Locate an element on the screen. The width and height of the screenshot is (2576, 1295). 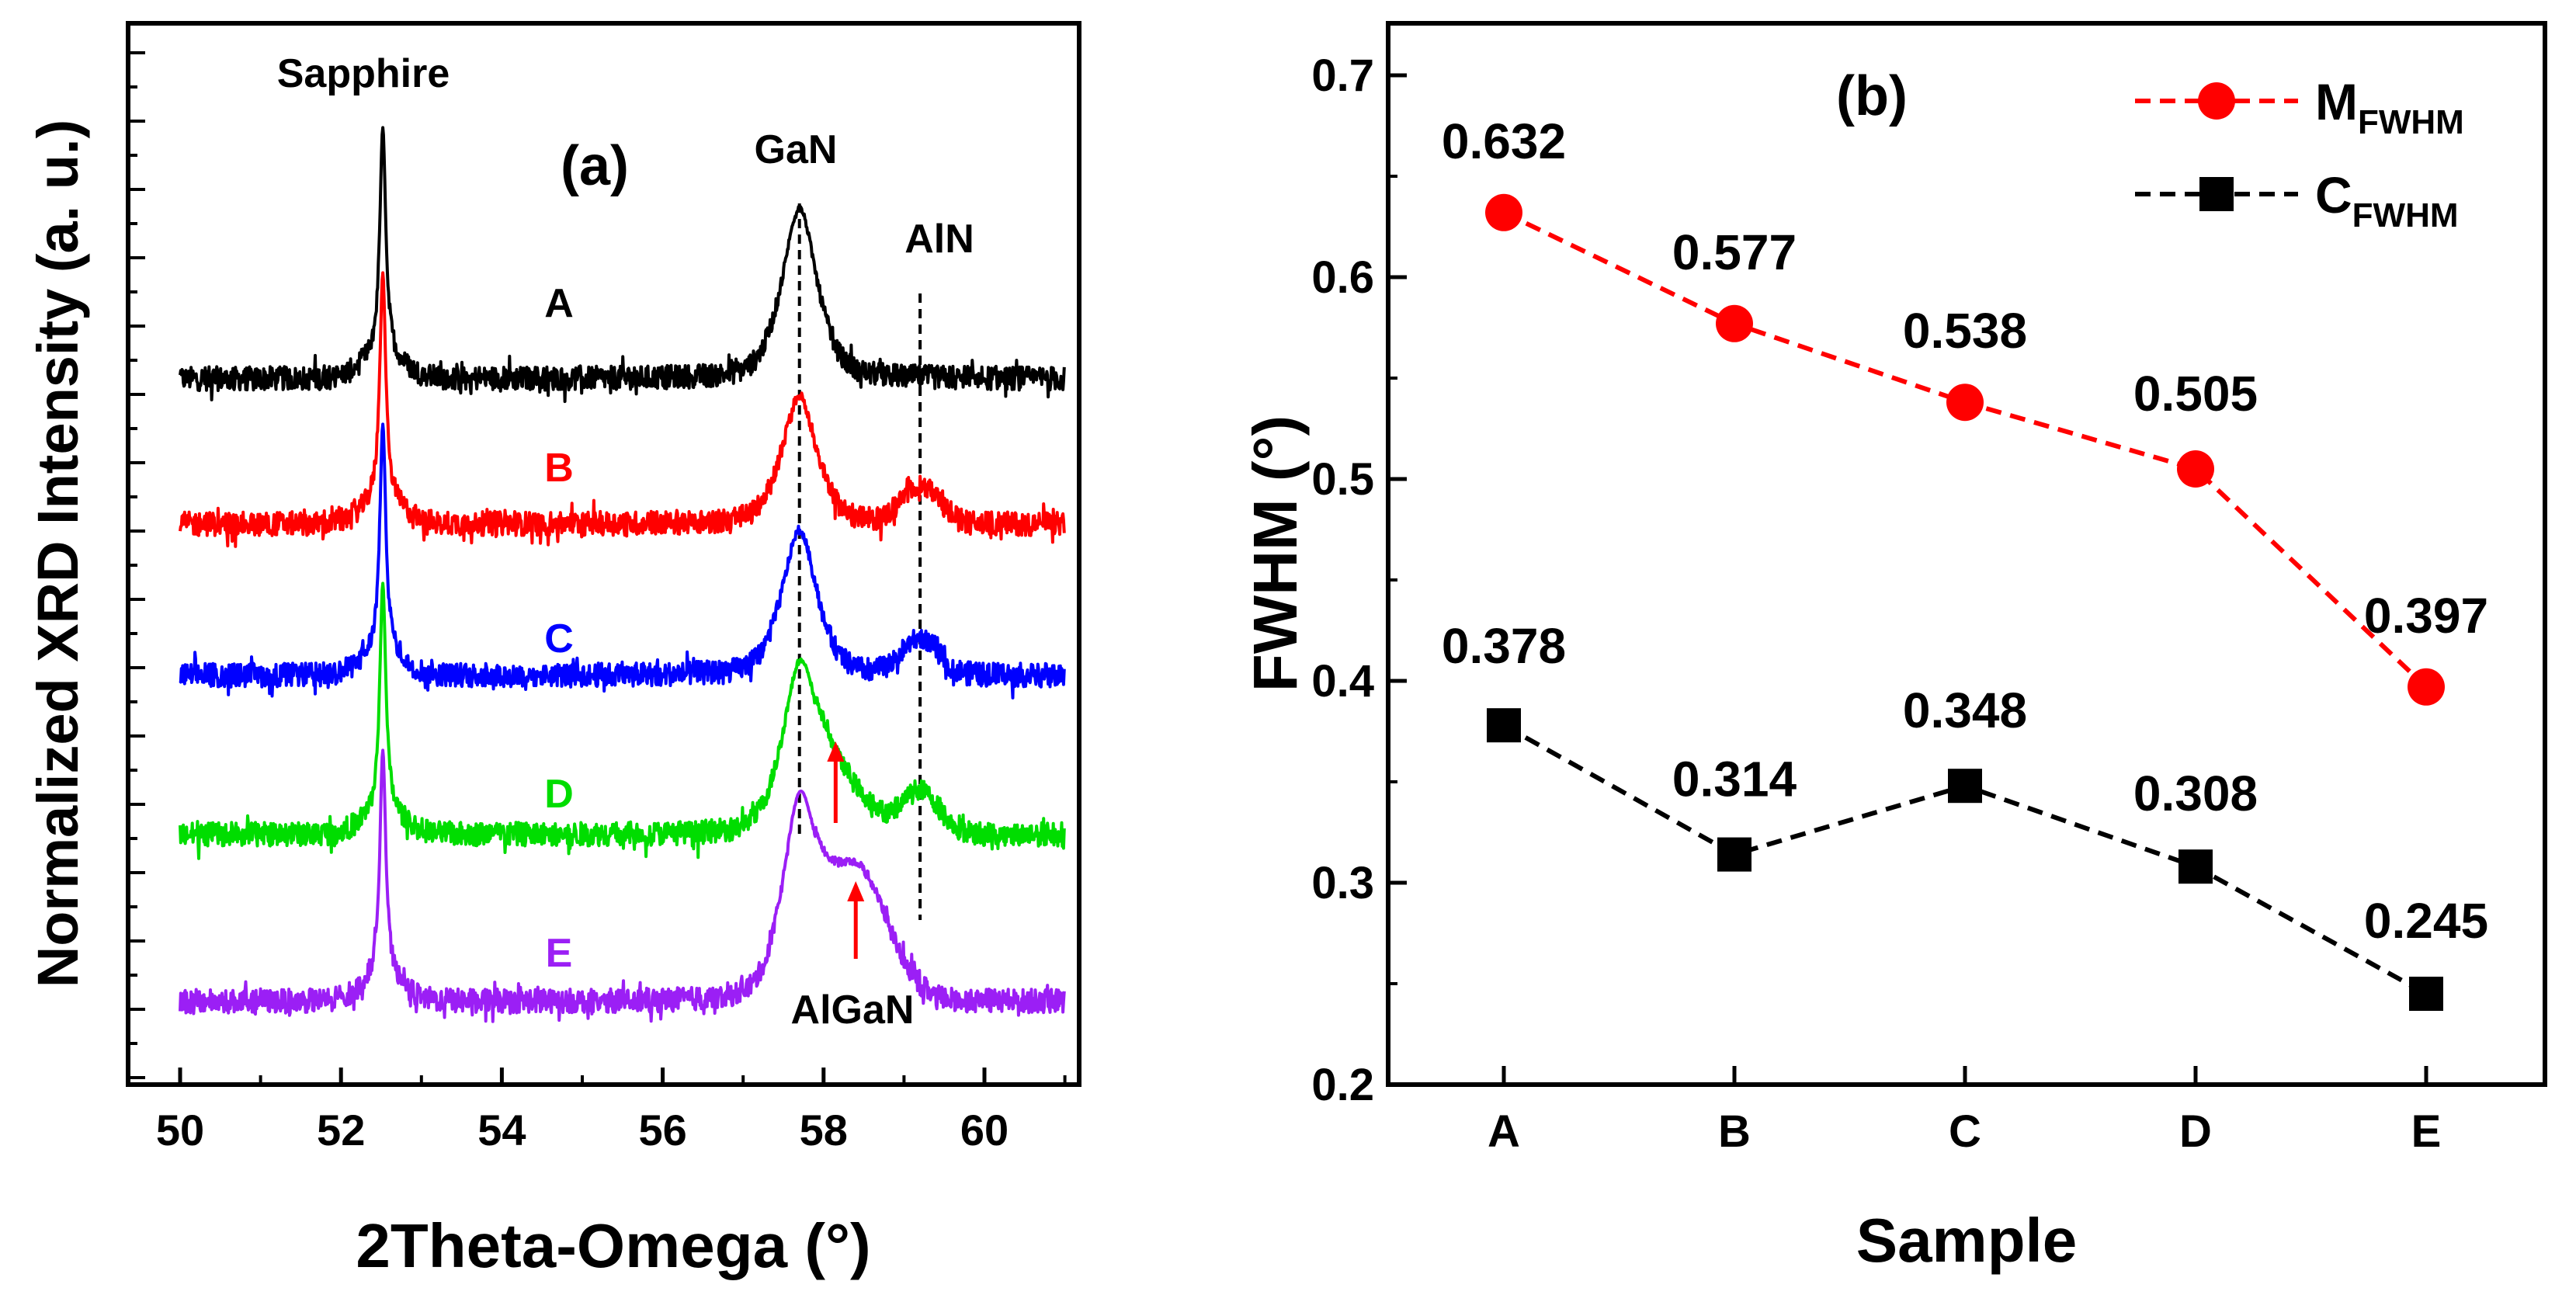
peak-label-gan: GaN is located at coordinates (796, 149).